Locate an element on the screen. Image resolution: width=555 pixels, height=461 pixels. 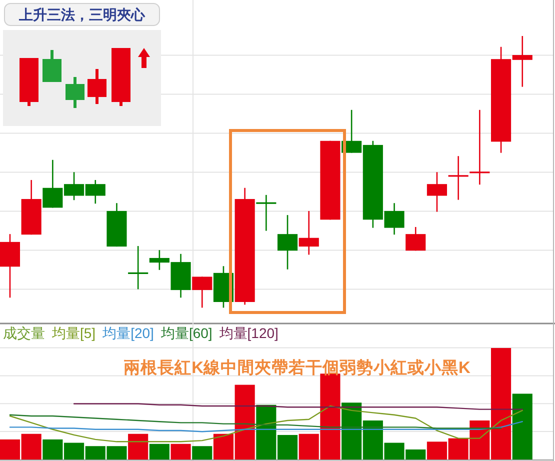
chart-title: 上升三法，三明夾心 is located at coordinates (82, 14).